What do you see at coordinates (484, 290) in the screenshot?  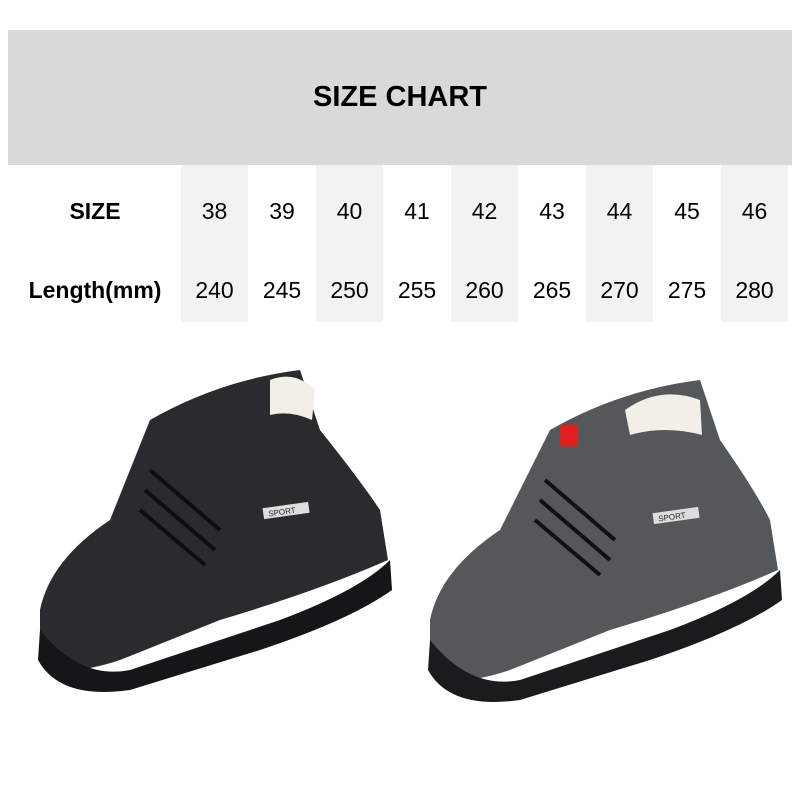 I see `length-cell: 260` at bounding box center [484, 290].